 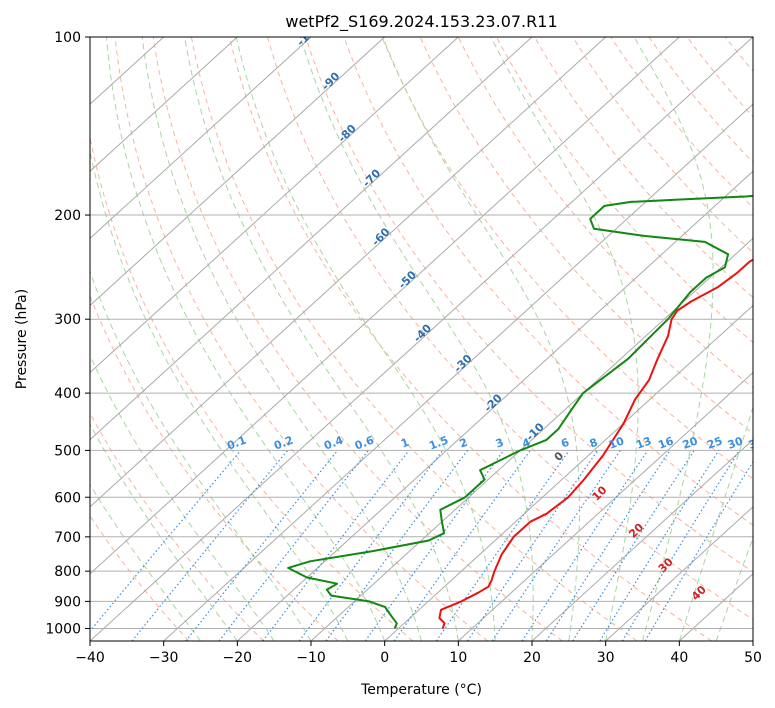 What do you see at coordinates (67, 216) in the screenshot?
I see `y-tick-label: 200` at bounding box center [67, 216].